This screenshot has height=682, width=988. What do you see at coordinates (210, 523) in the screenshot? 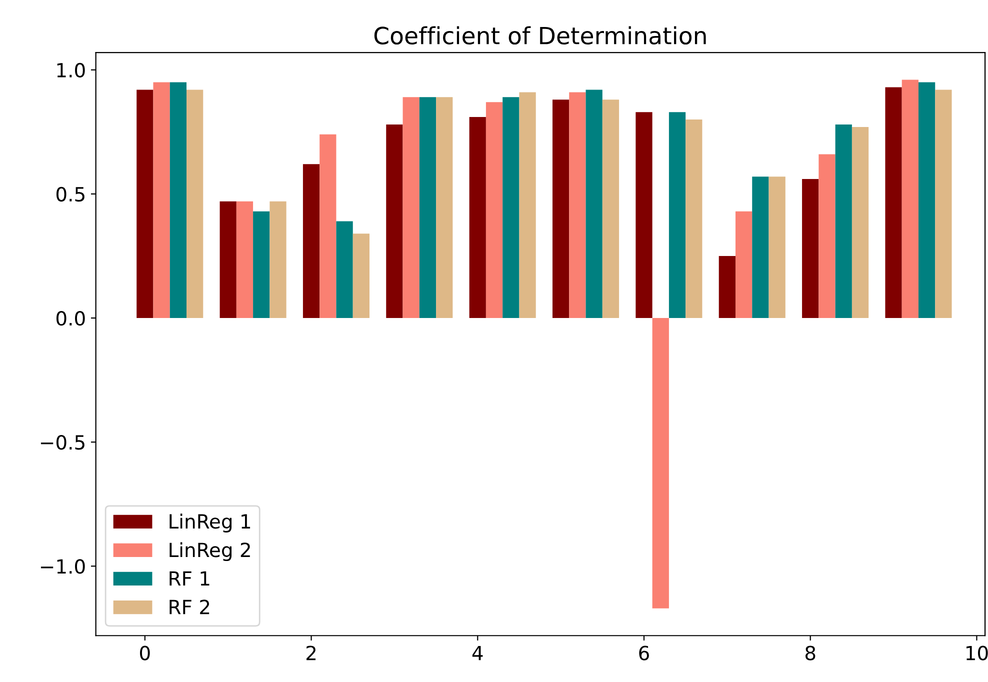
I see `legend-label: LinReg 1` at bounding box center [210, 523].